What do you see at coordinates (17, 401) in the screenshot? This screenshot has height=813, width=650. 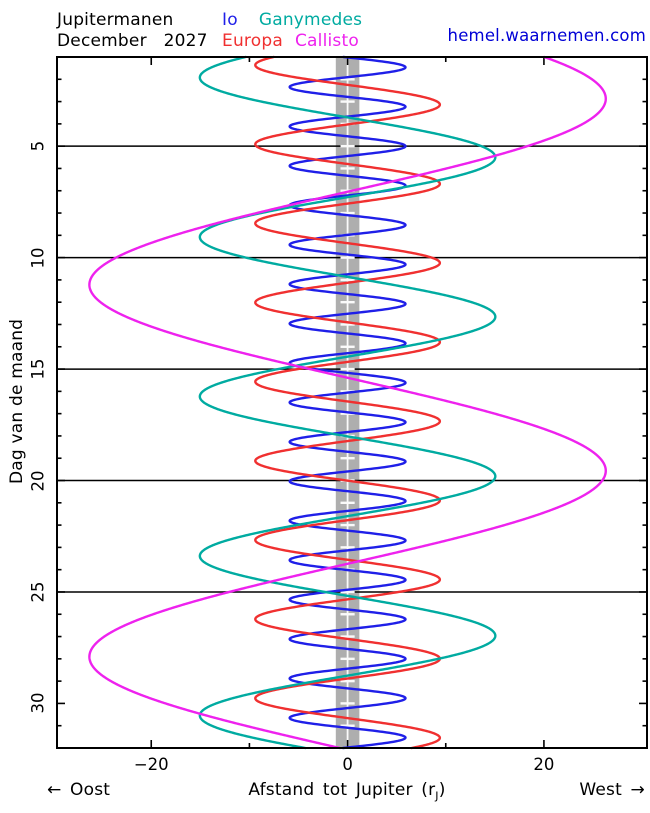 I see `y-axis-title: Dag van de maand` at bounding box center [17, 401].